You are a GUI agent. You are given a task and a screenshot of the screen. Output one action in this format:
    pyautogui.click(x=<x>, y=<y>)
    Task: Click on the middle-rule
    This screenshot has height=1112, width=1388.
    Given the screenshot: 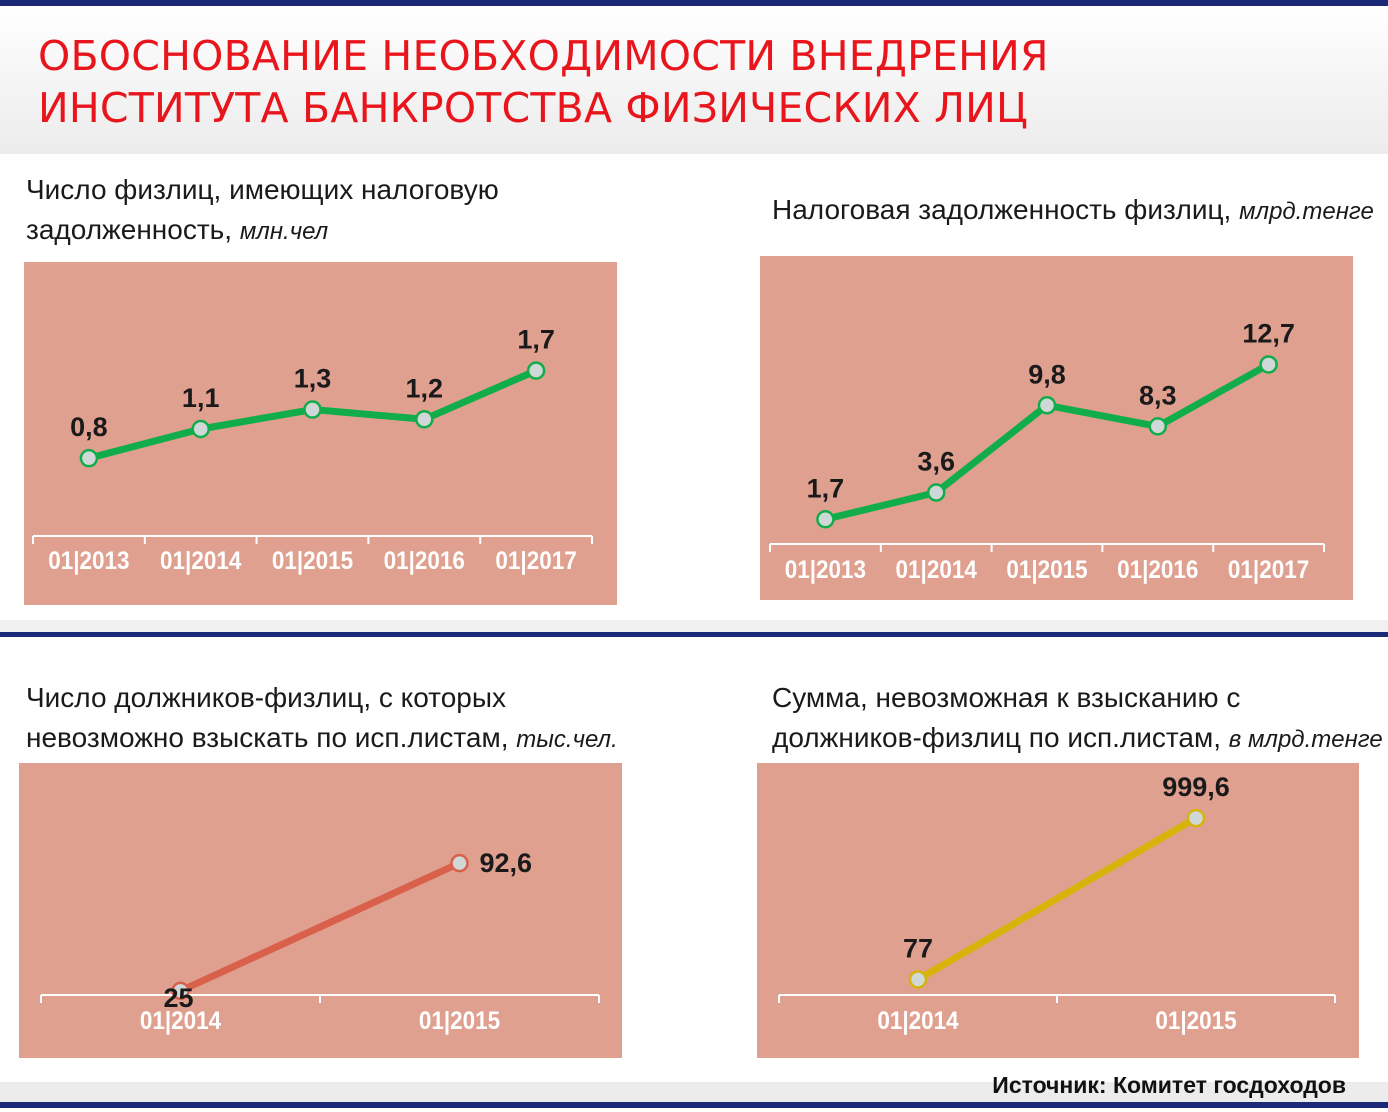 What is the action you would take?
    pyautogui.click(x=694, y=634)
    